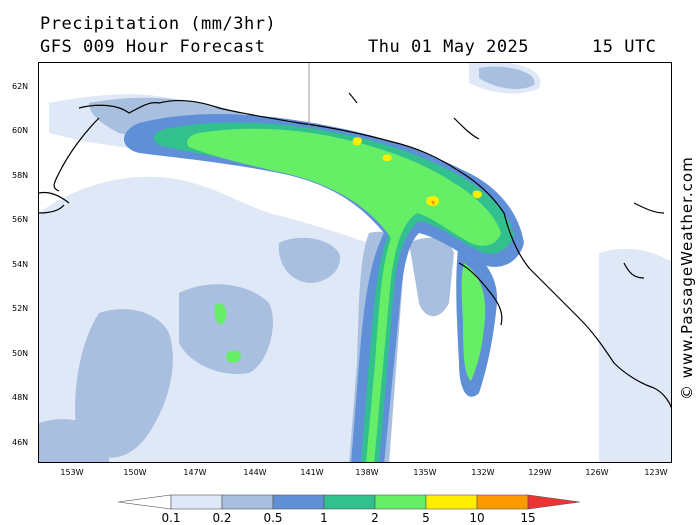 The height and width of the screenshot is (525, 700). Describe the element at coordinates (158, 24) in the screenshot. I see `map-title: Precipitation (mm/3hr)` at that location.